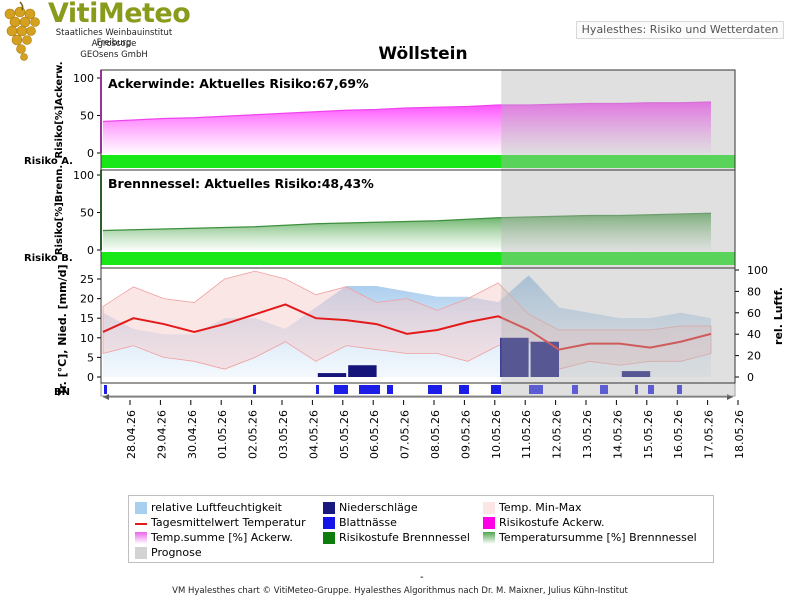  I want to click on brennnessel-y-label: Risiko[%]Brenn., so click(59, 210).